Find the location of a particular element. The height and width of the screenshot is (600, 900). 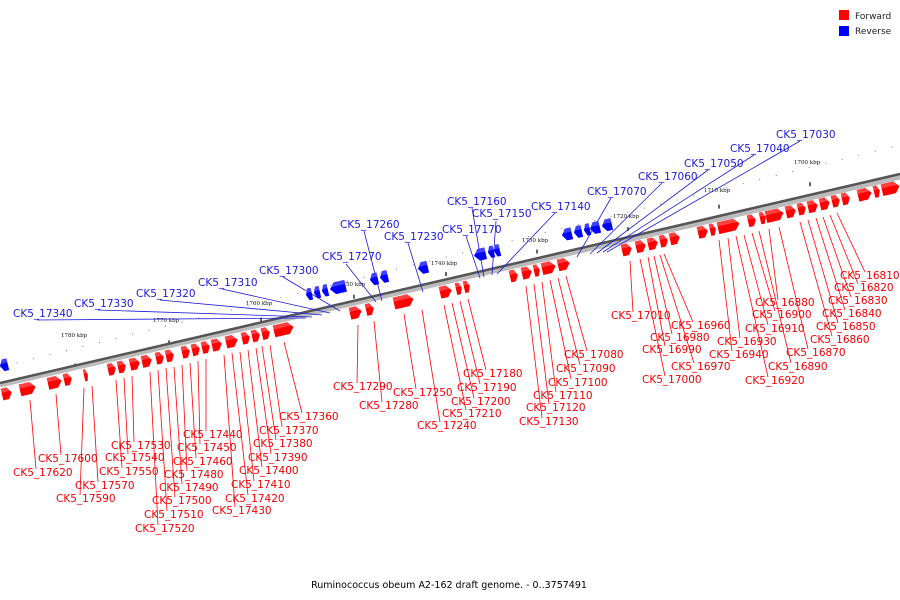

gene-label-reverse: CK5_17150 is located at coordinates (502, 214).